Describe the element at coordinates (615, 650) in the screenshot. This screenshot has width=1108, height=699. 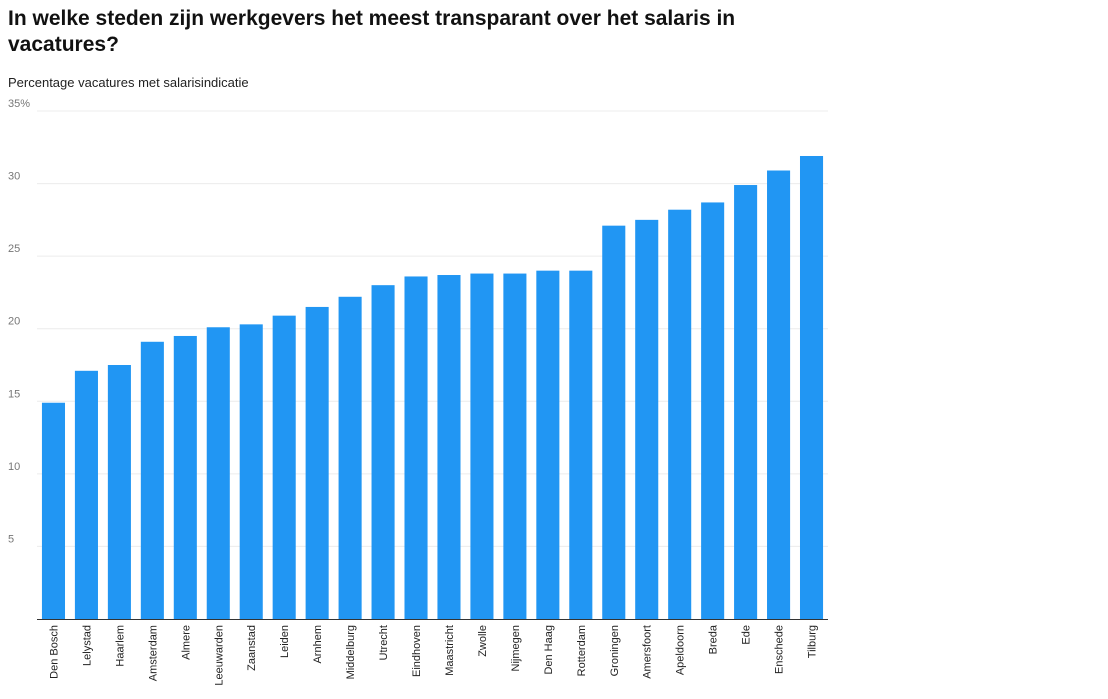
I see `x-category-label: Groningen` at that location.